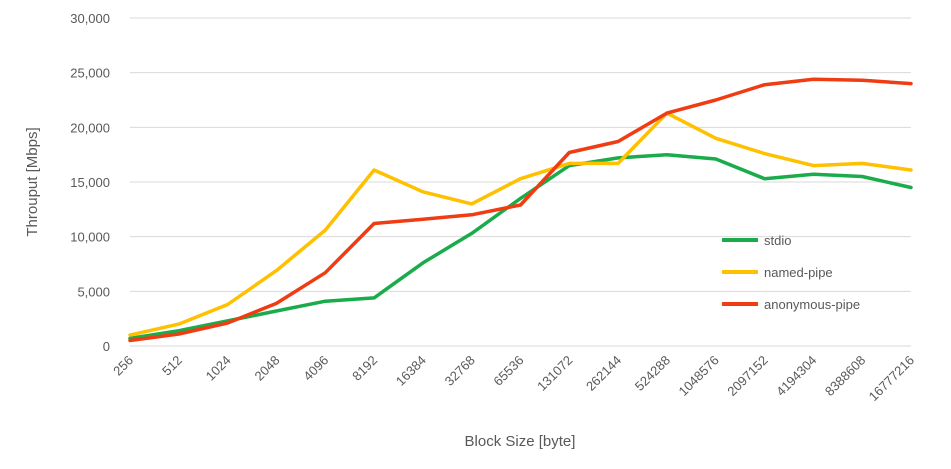 This screenshot has width=951, height=469. I want to click on y-tick-label: 20,000, so click(90, 127).